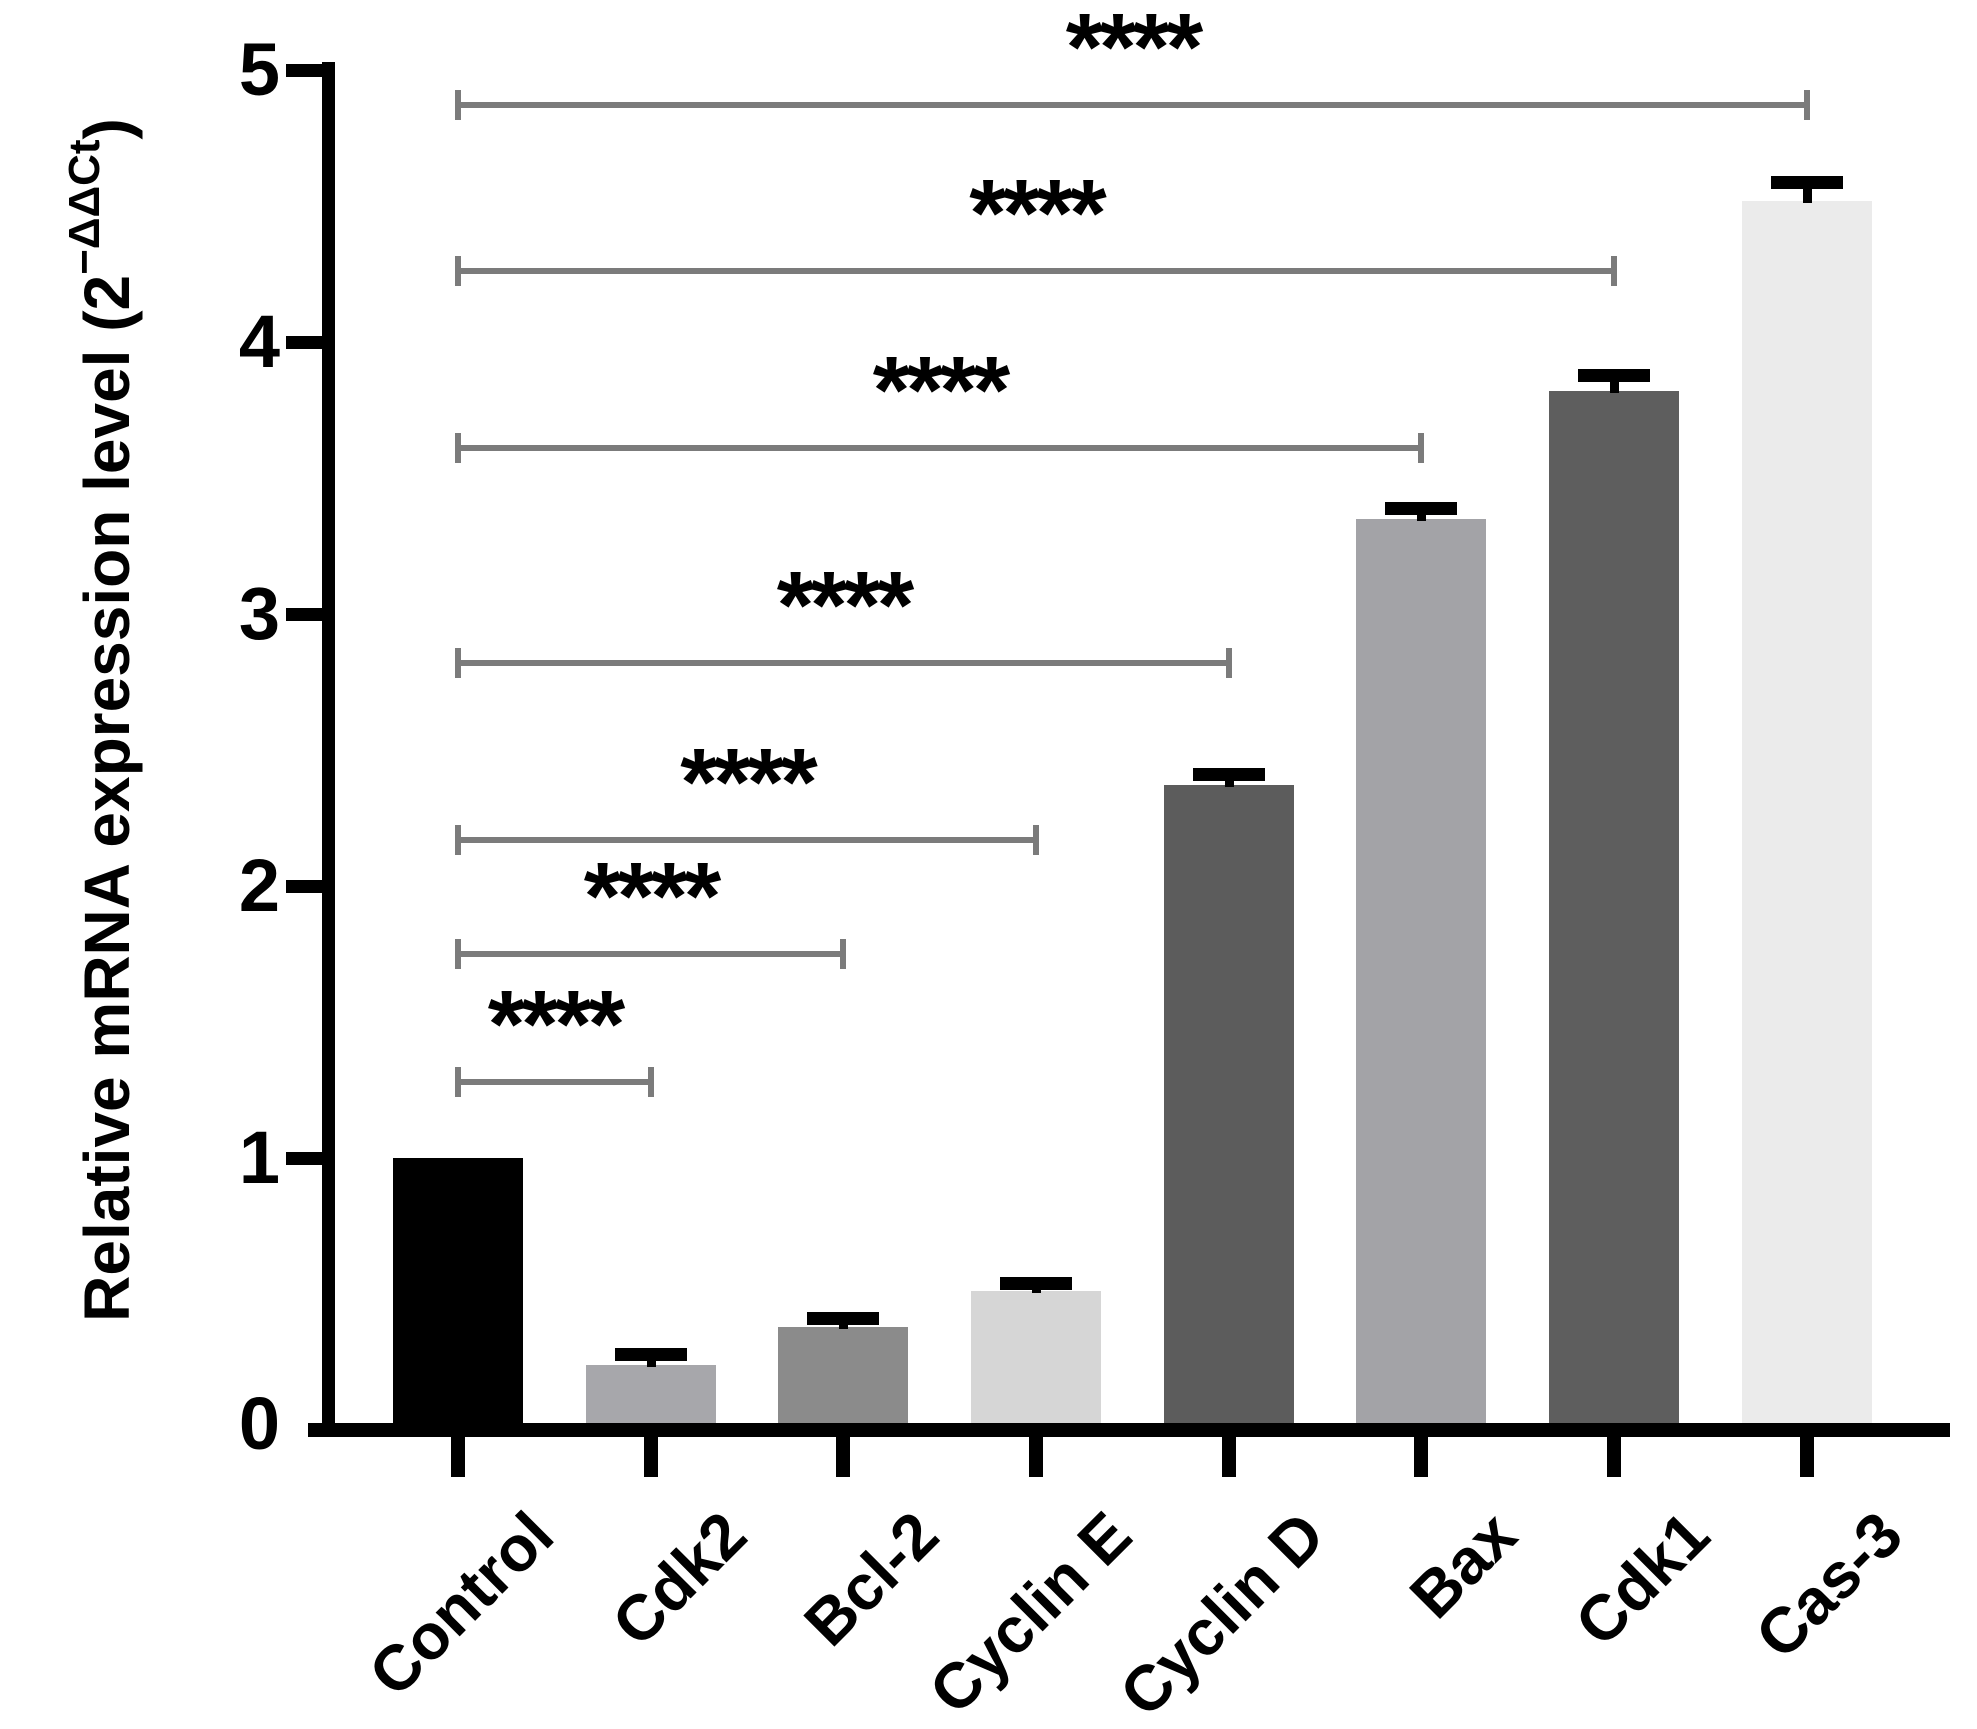 This screenshot has height=1729, width=1977. Describe the element at coordinates (84, 207) in the screenshot. I see `y-axis-title-superscript: −ΔΔCt` at that location.